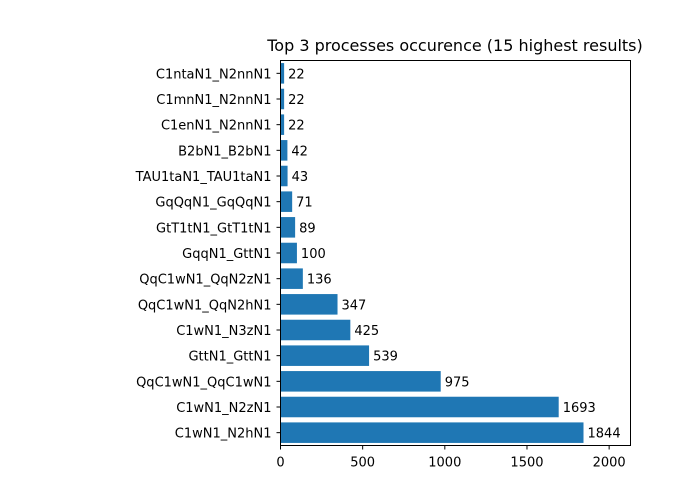 This screenshot has width=700, height=500. Describe the element at coordinates (444, 463) in the screenshot. I see `x-tick-label: 1000` at that location.